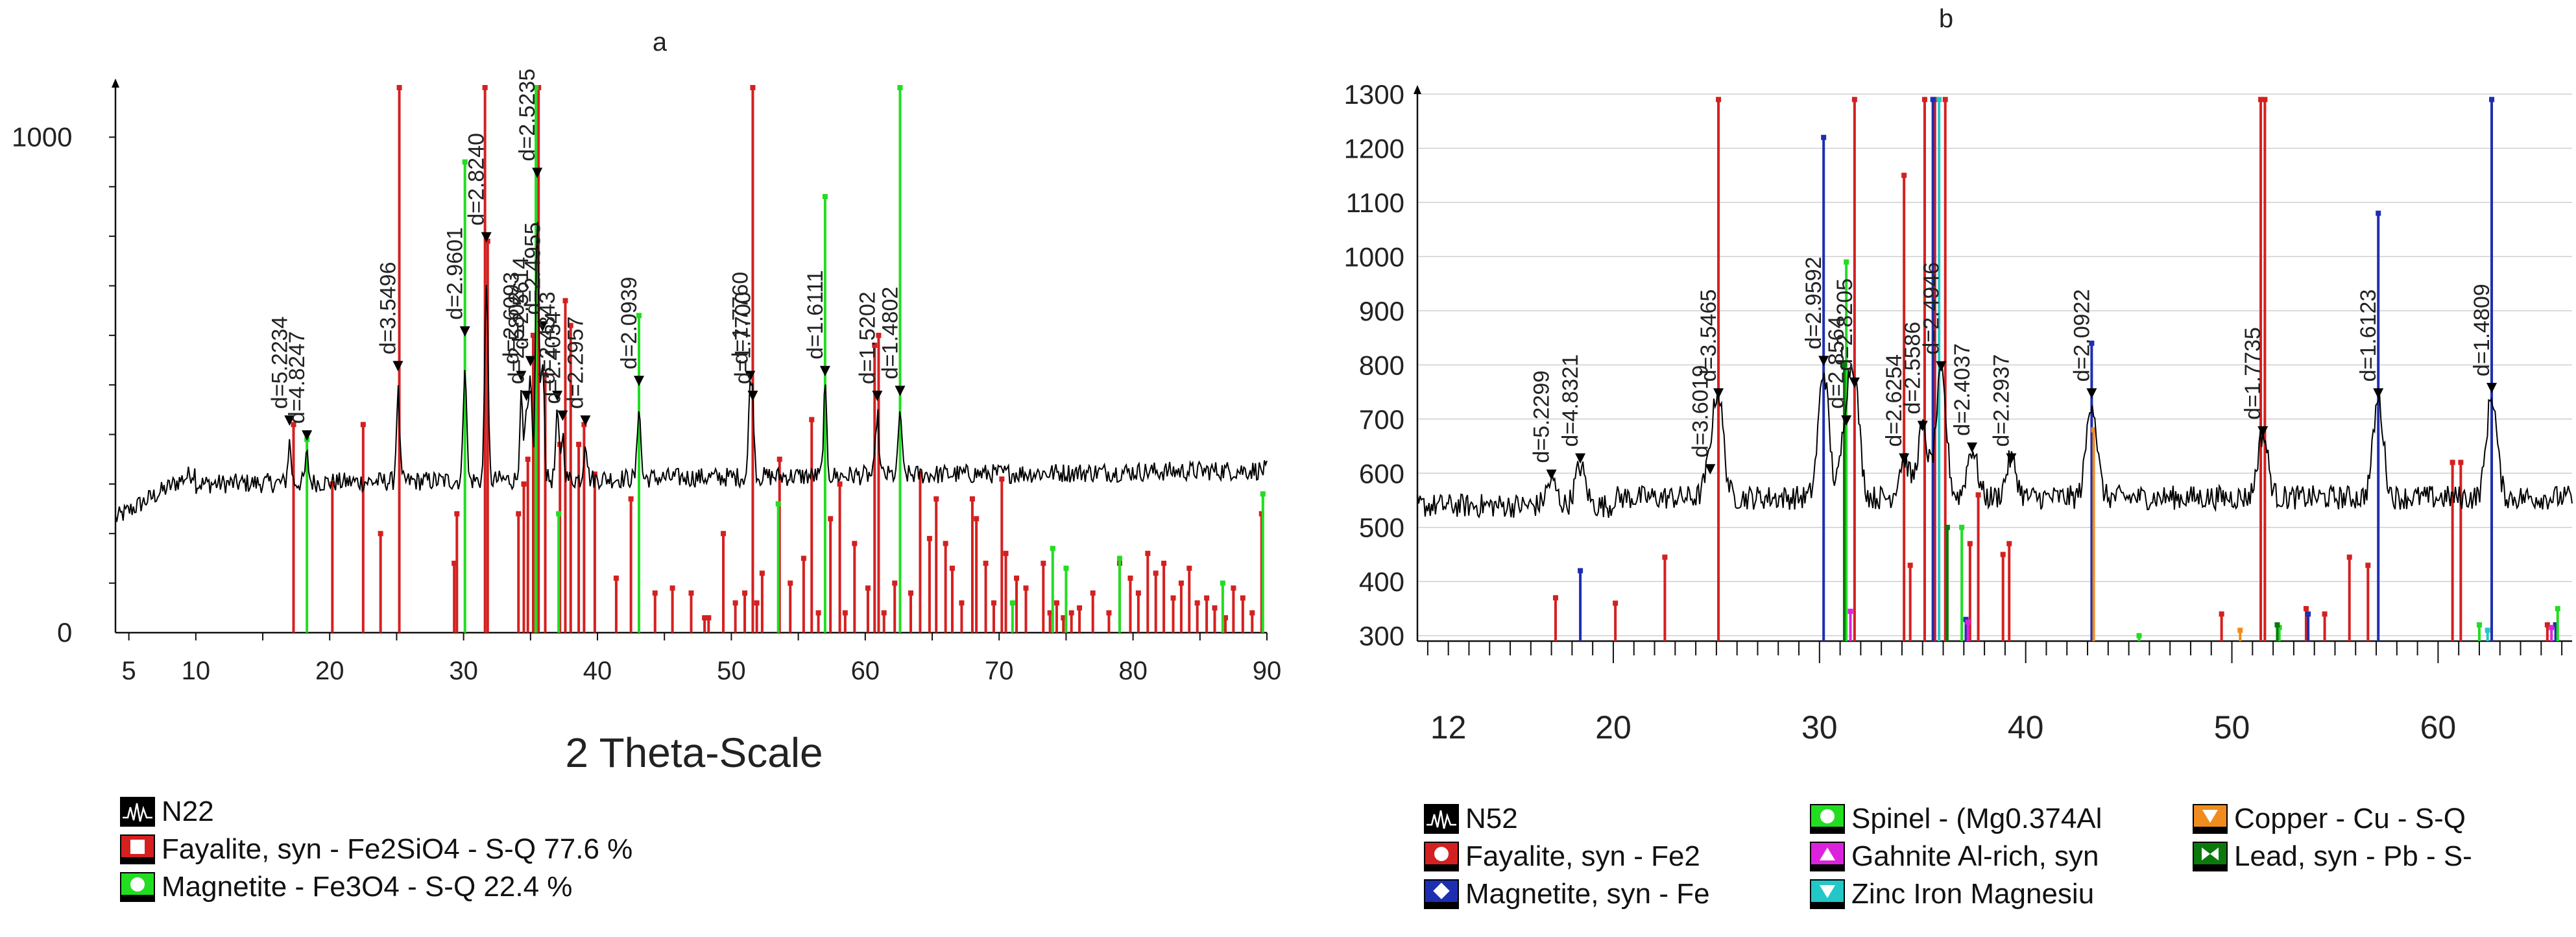 The width and height of the screenshot is (2576, 937). What do you see at coordinates (1381, 528) in the screenshot?
I see `y-tick-label: 500` at bounding box center [1381, 528].